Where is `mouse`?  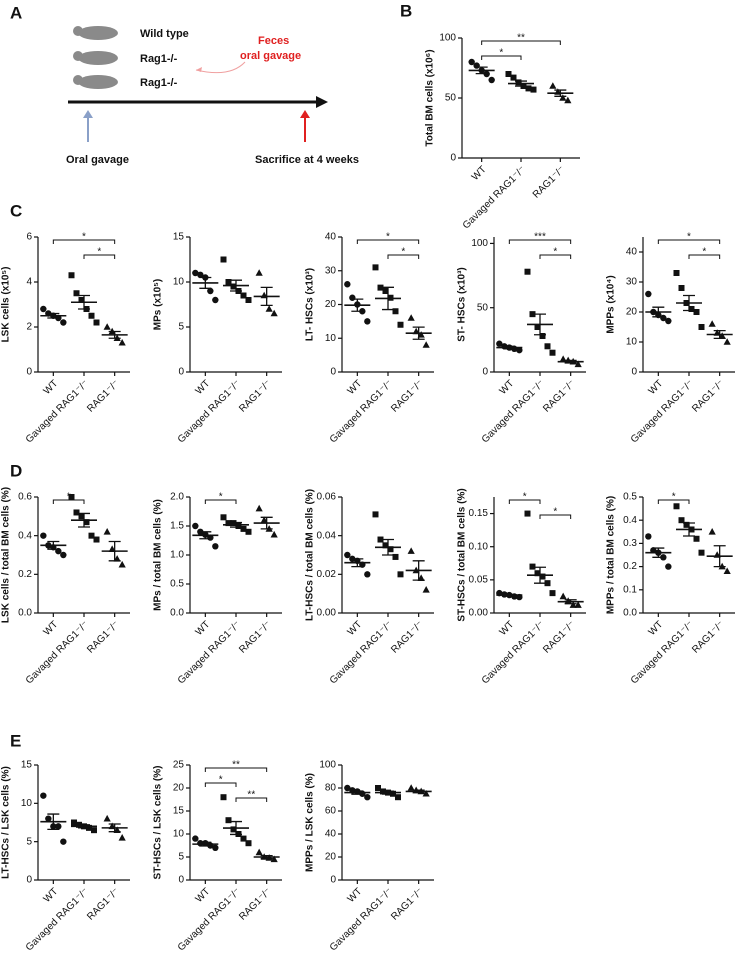
mouse is located at coordinates (98, 82).